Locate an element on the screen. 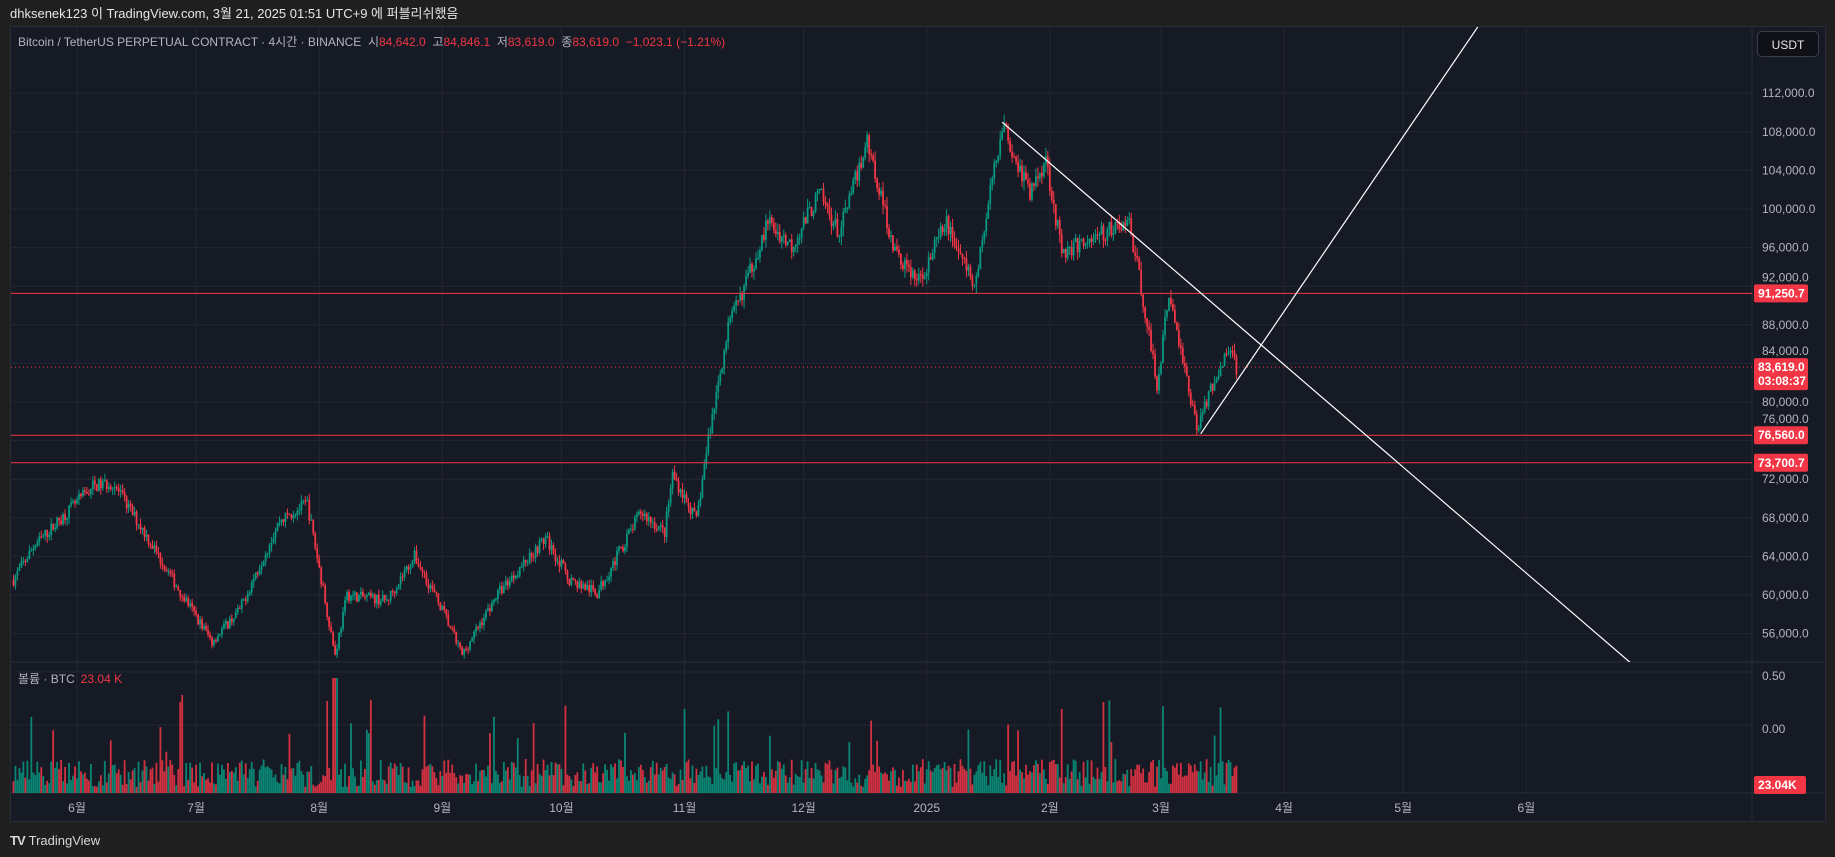 This screenshot has height=857, width=1835. time-tick-label: 10월 is located at coordinates (561, 808).